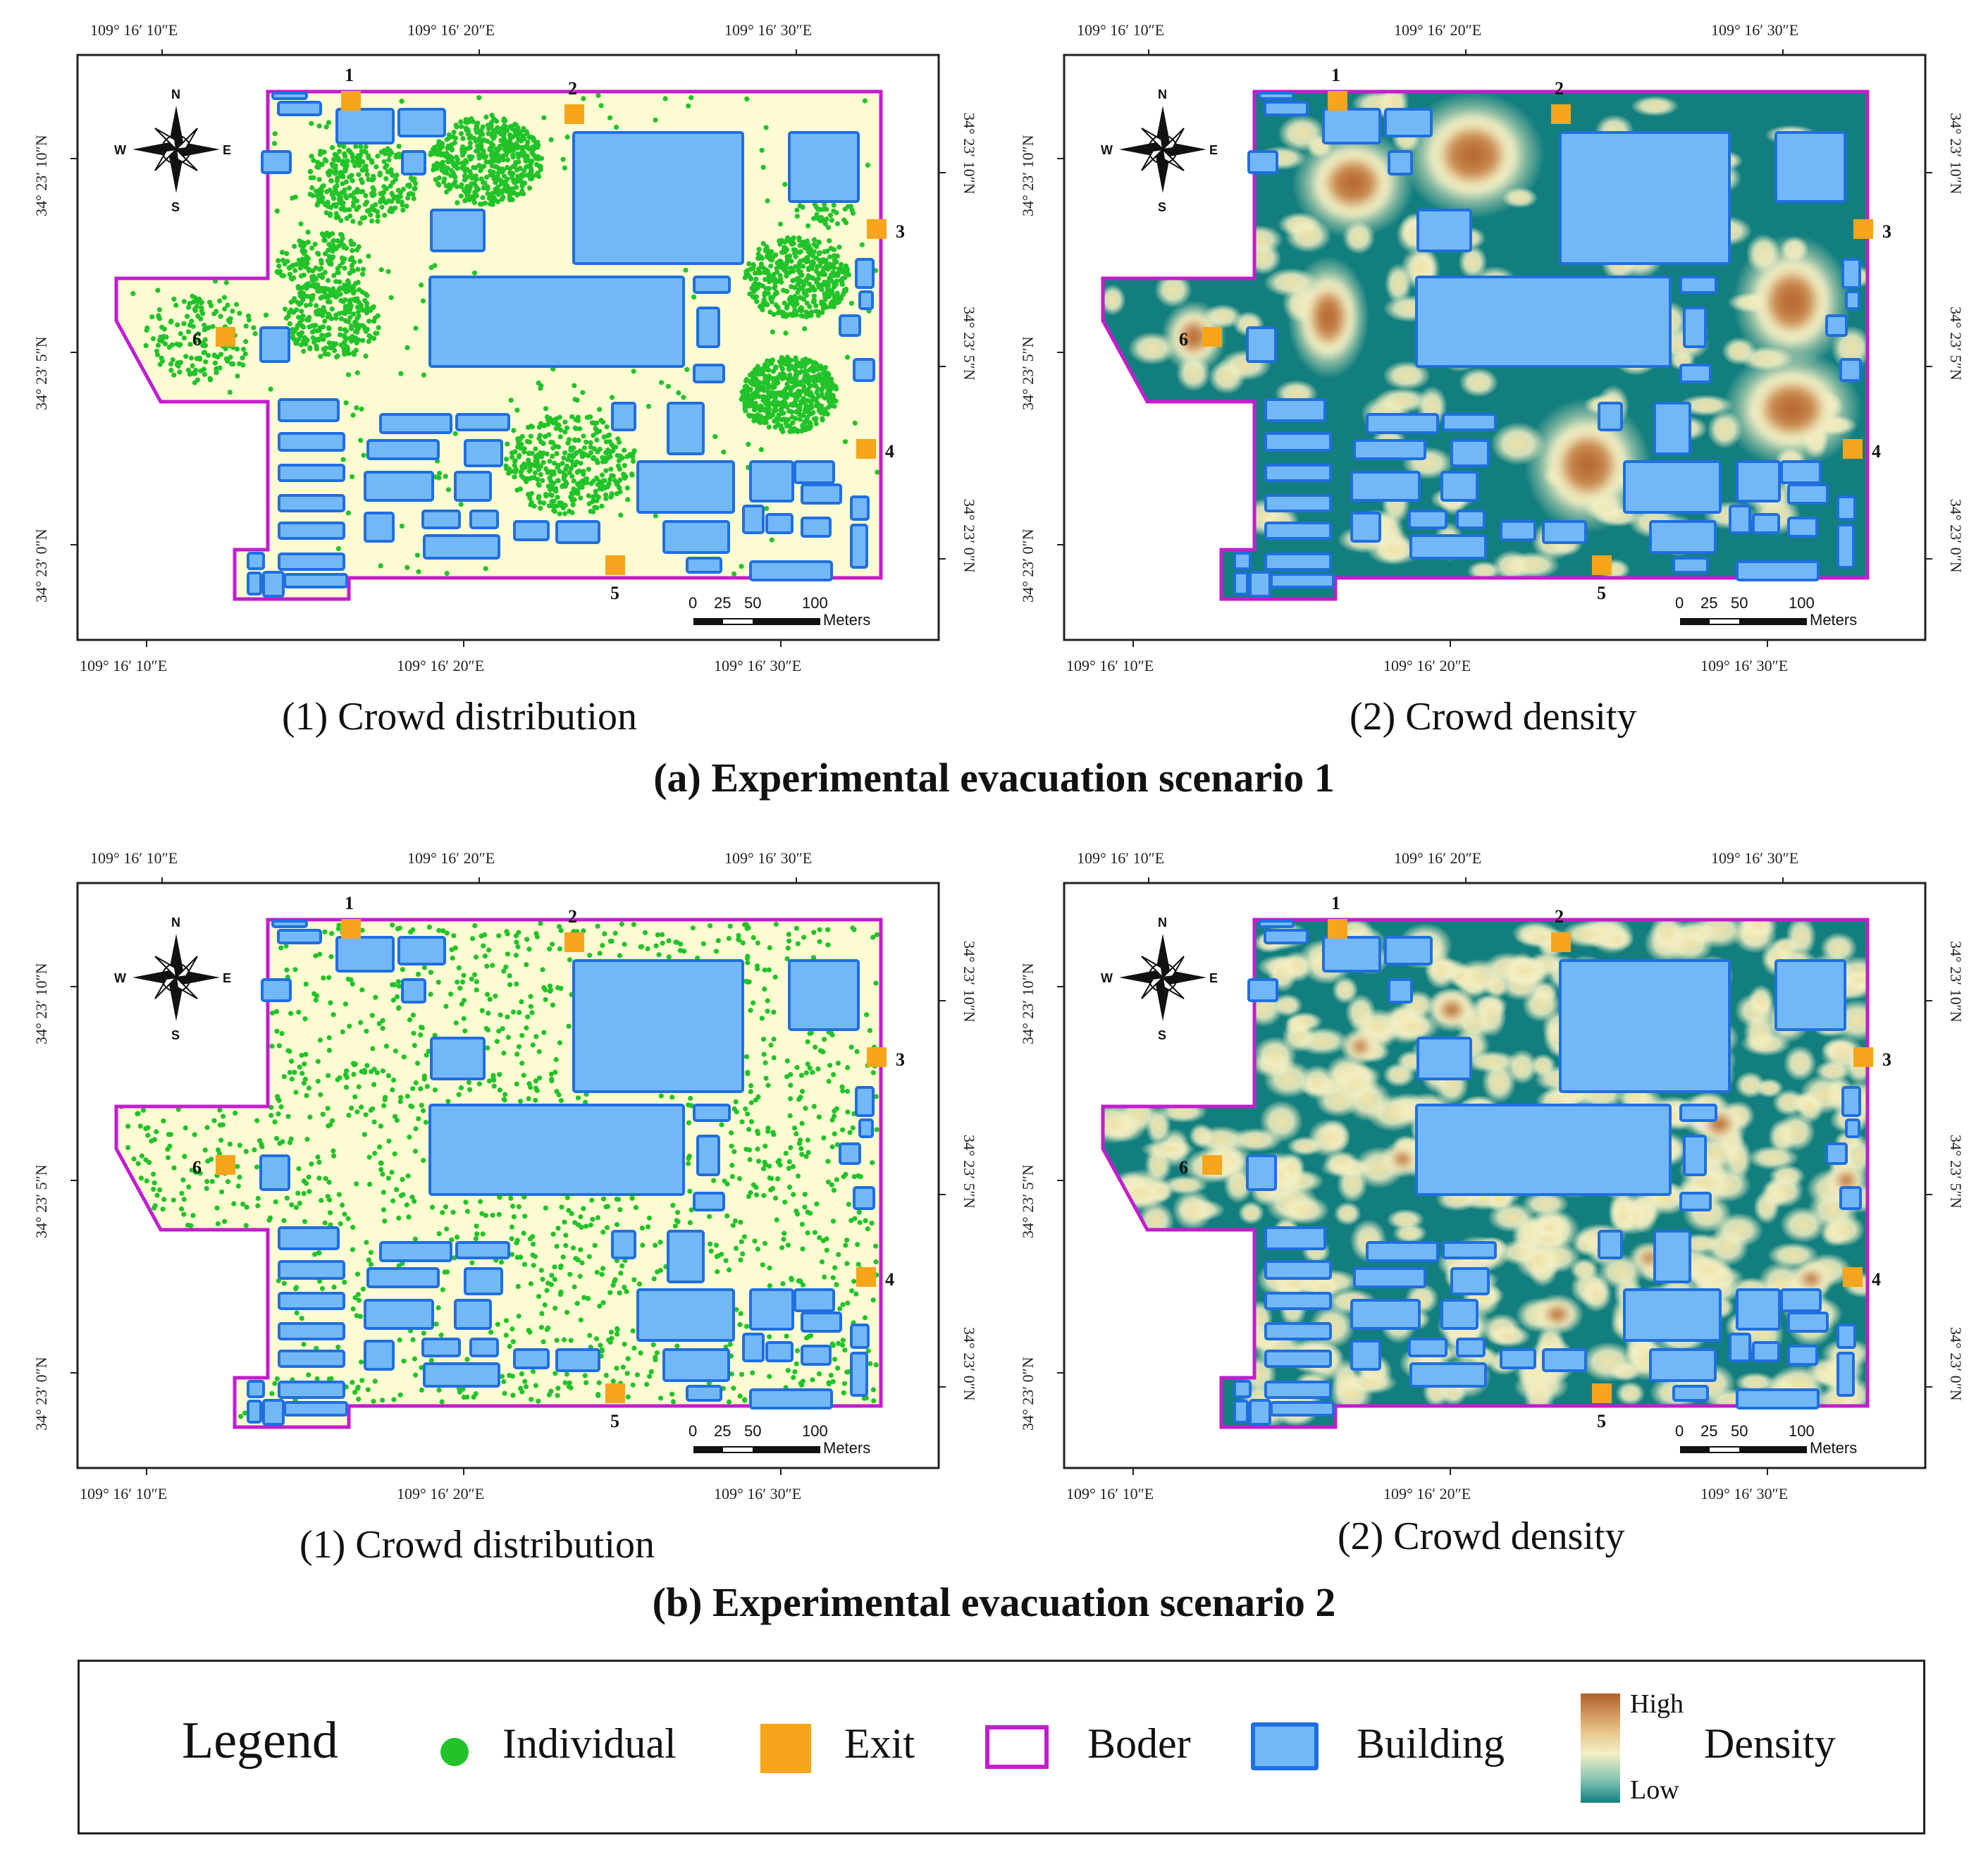 The width and height of the screenshot is (1988, 1857). What do you see at coordinates (451, 858) in the screenshot?
I see `lon-label-top: 109° 16′ 20″E` at bounding box center [451, 858].